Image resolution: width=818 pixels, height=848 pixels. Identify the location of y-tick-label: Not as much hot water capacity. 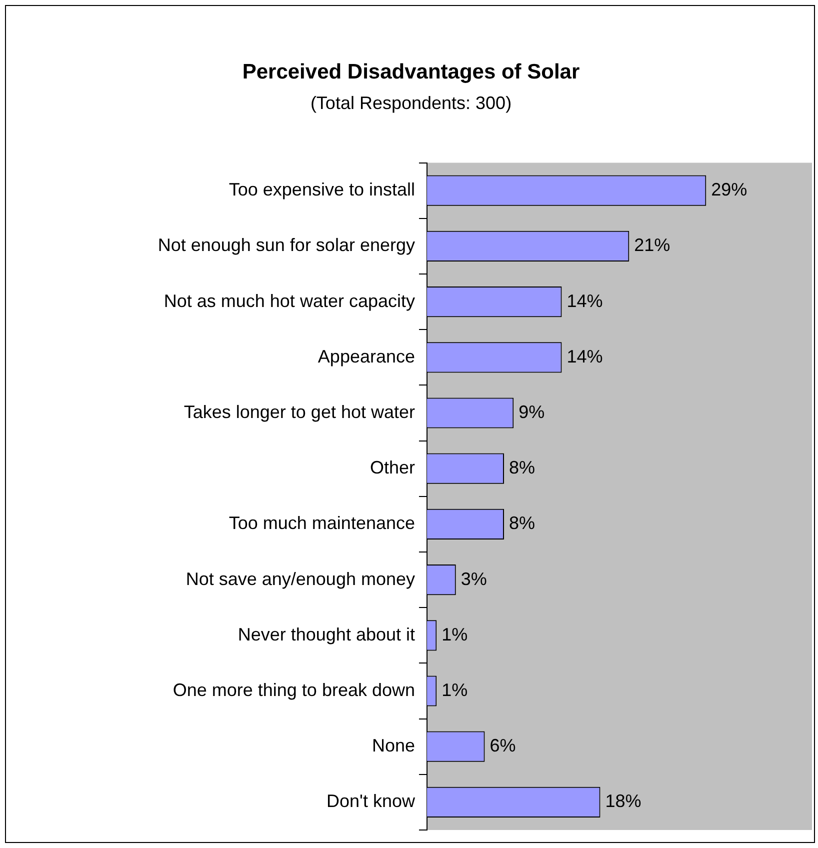
(289, 300).